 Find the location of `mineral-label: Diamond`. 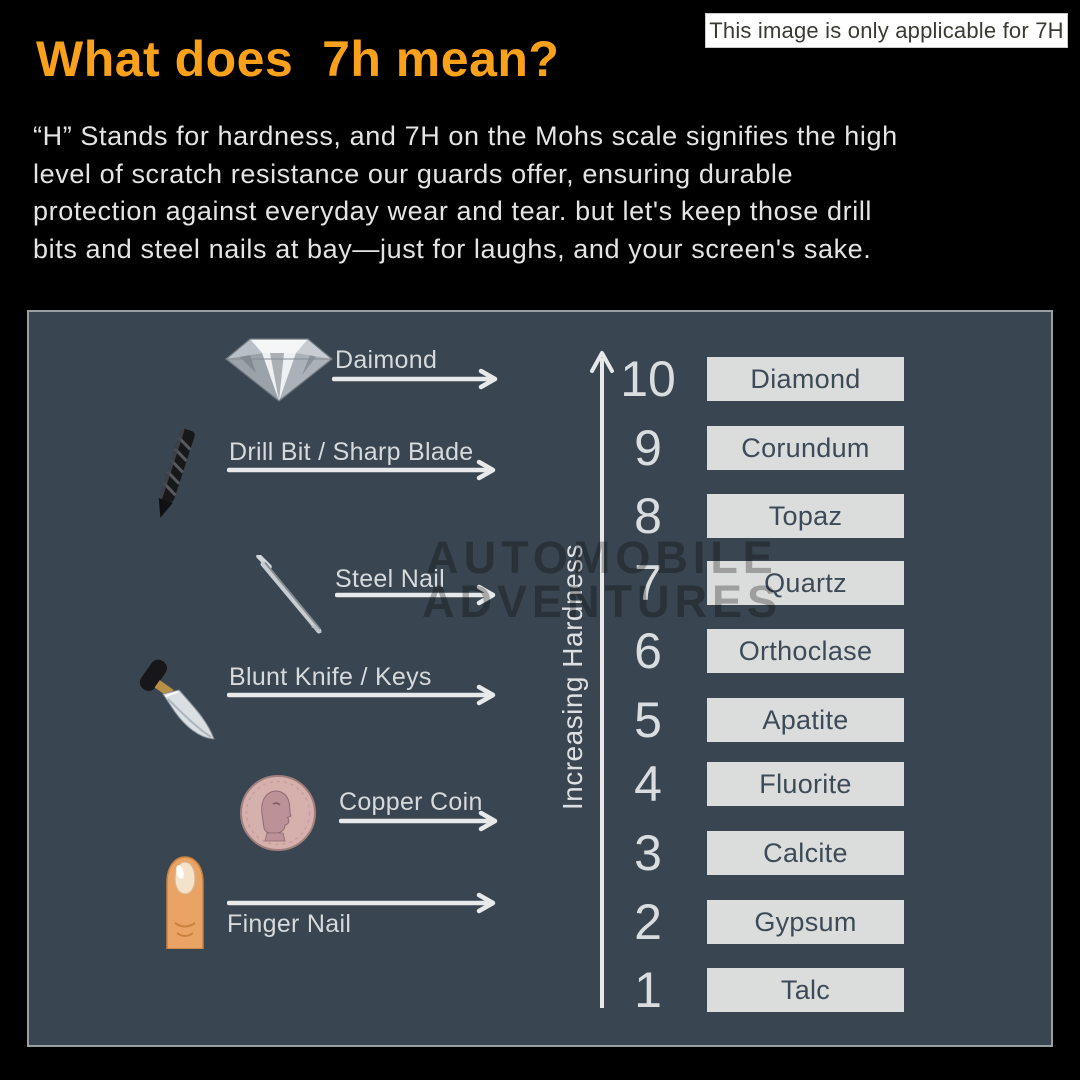

mineral-label: Diamond is located at coordinates (805, 378).